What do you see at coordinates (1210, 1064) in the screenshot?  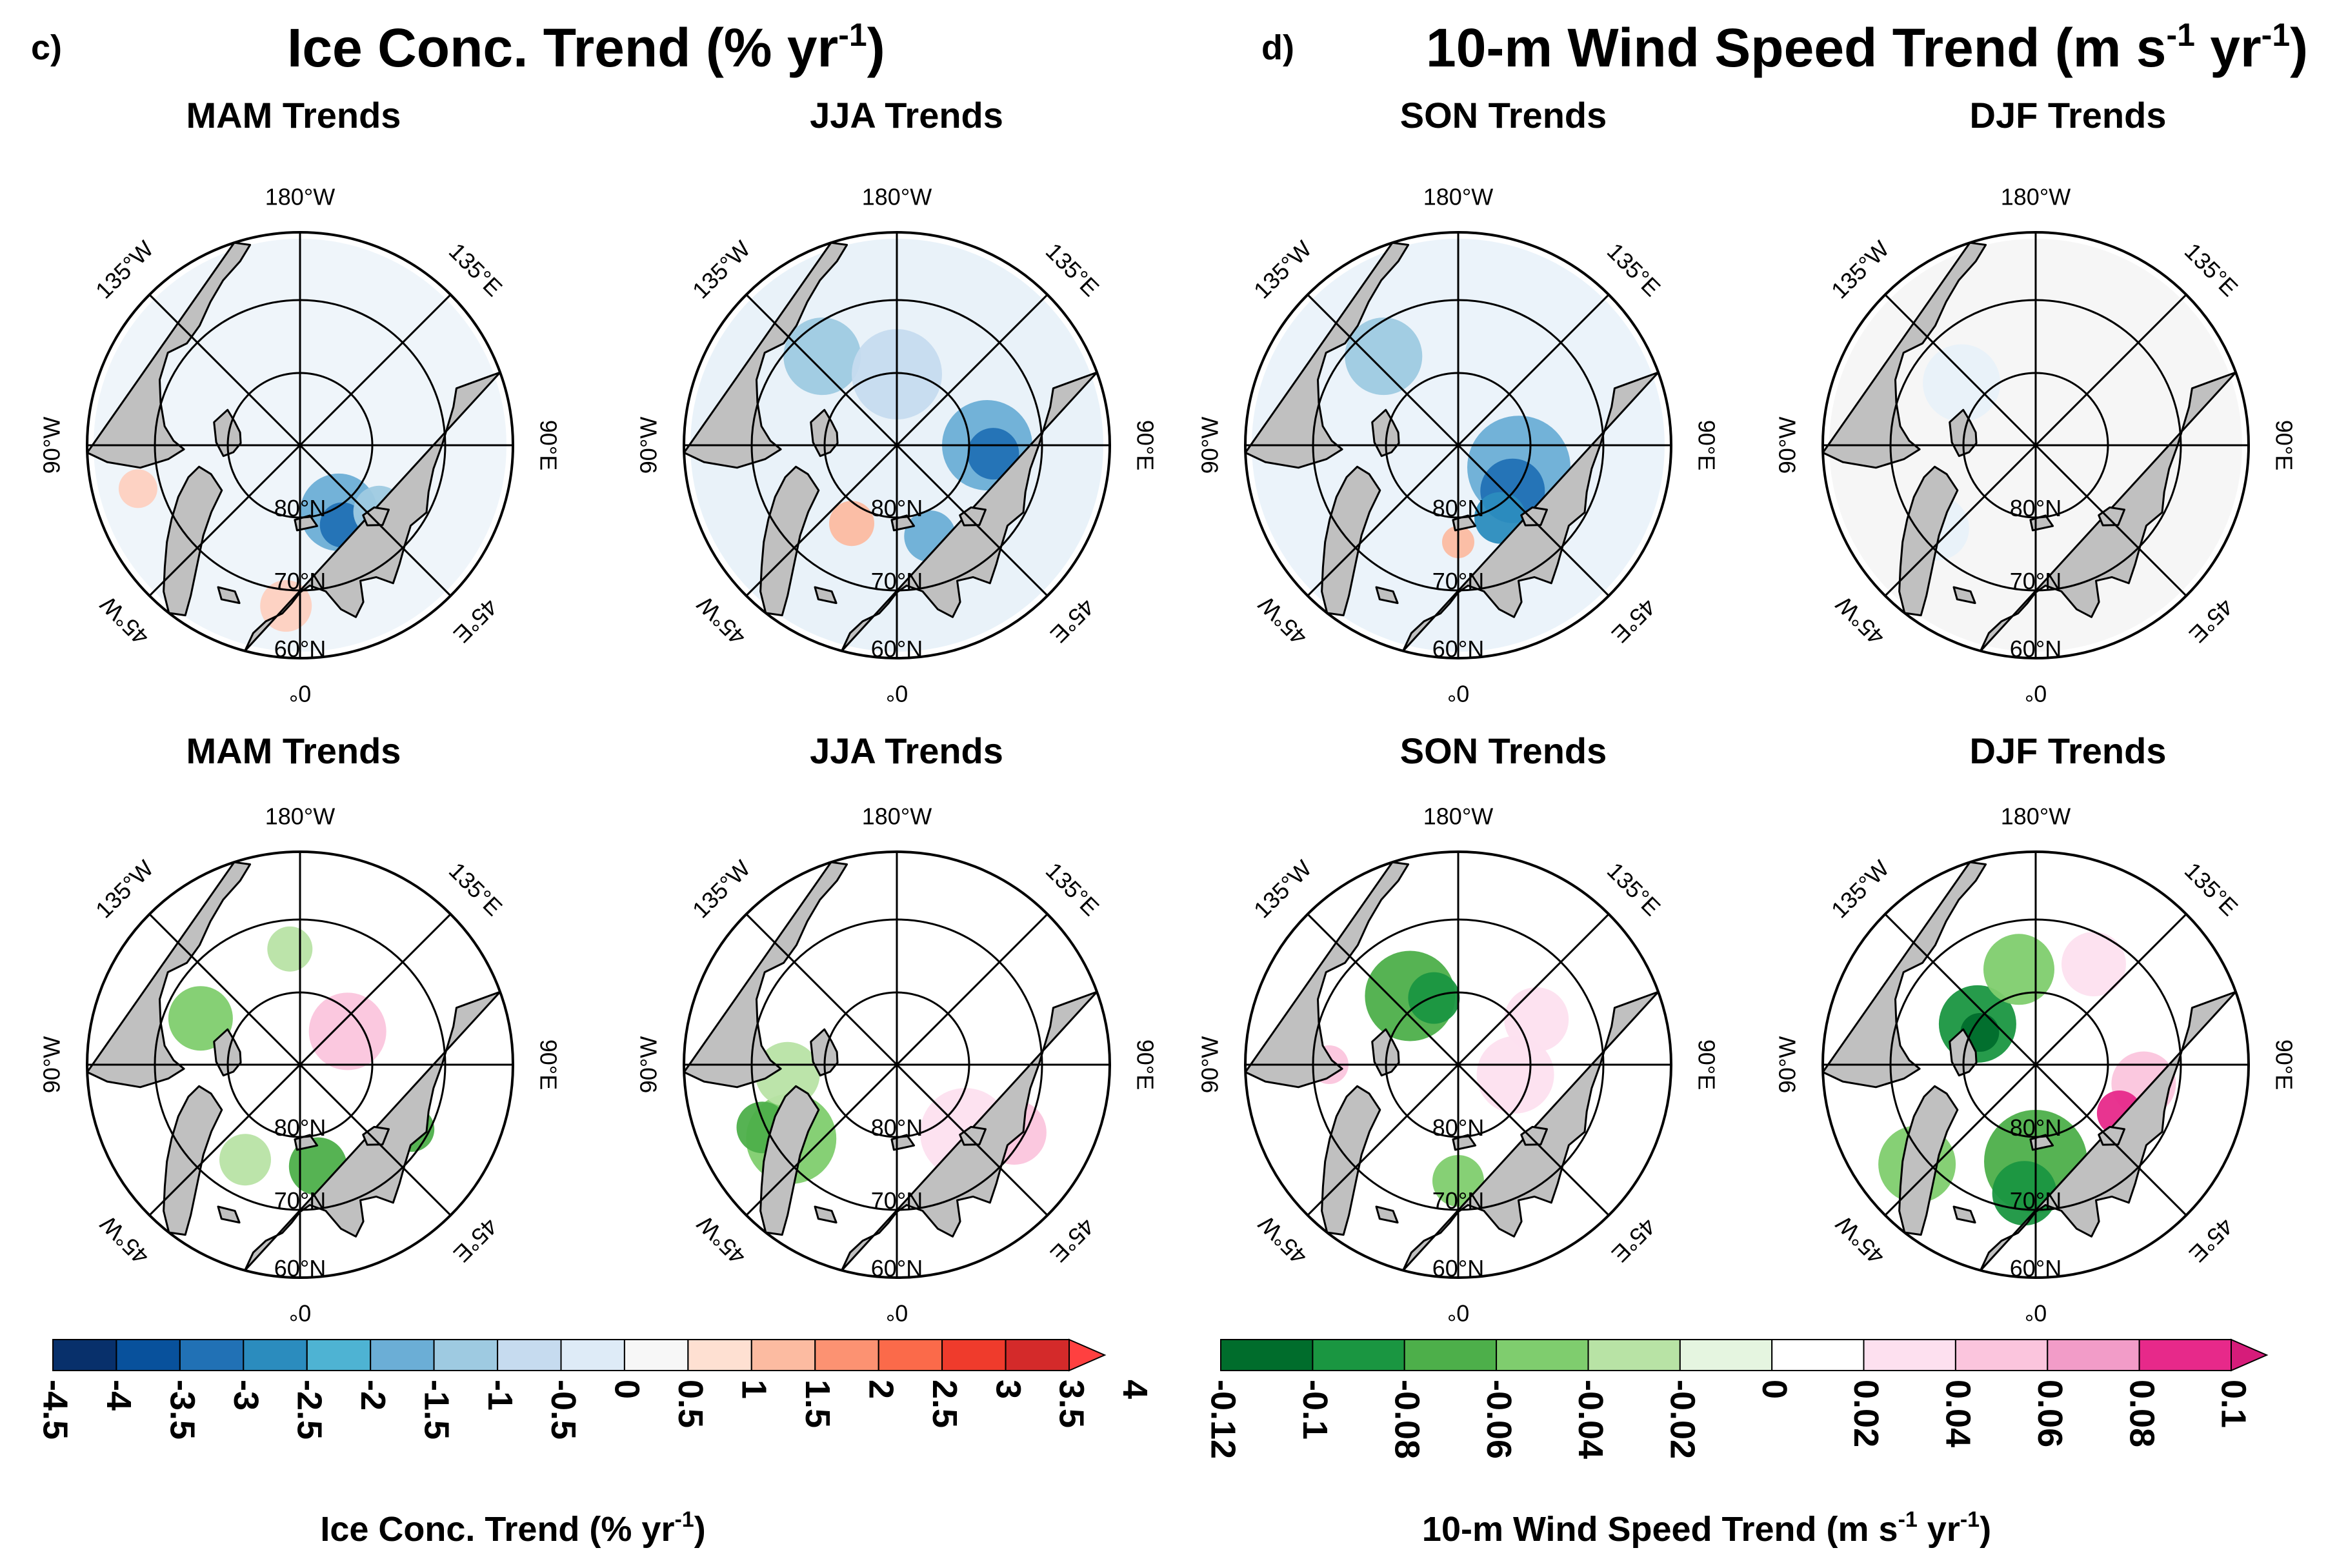 I see `longitude-label: 90°W` at bounding box center [1210, 1064].